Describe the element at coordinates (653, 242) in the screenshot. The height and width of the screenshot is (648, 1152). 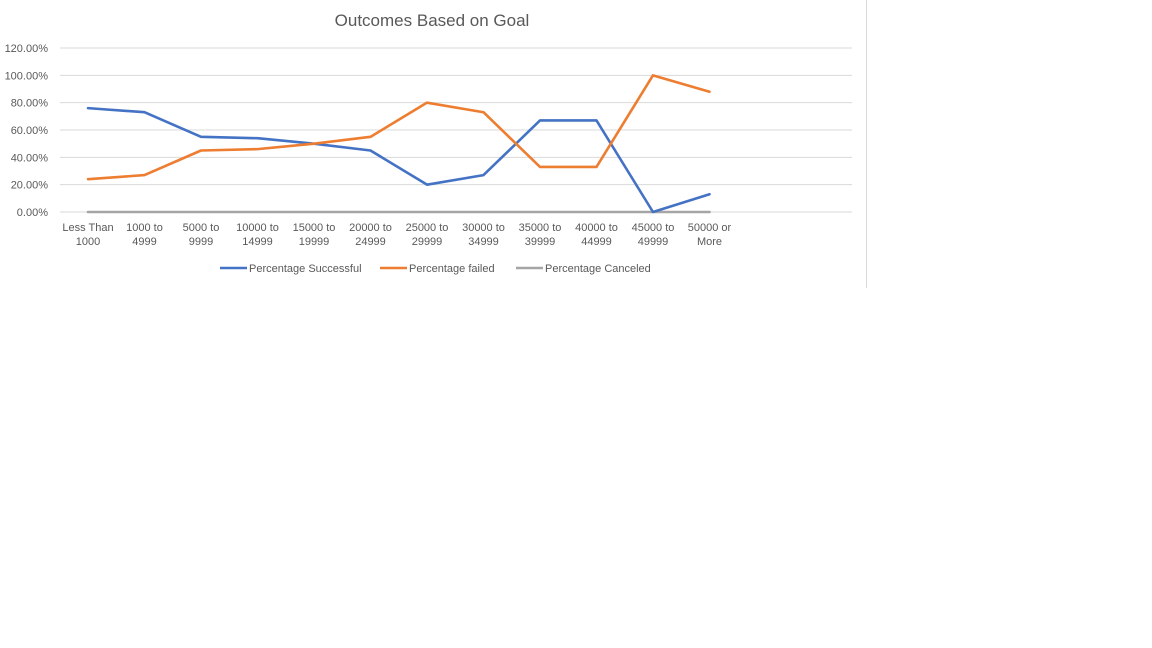
I see `x-tick-label: 49999` at that location.